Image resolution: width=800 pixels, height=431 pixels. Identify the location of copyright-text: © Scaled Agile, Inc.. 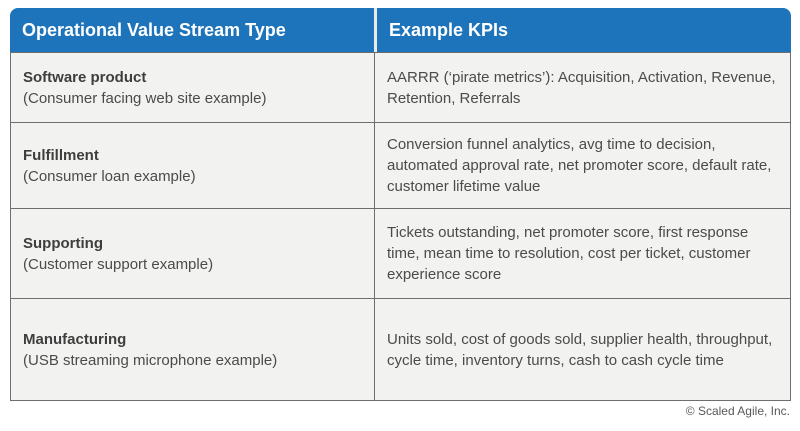
(737, 411).